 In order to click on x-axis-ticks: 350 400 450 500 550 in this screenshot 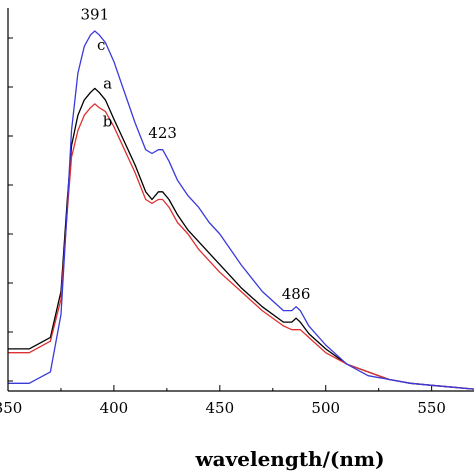, I will do `click(223, 401)`.